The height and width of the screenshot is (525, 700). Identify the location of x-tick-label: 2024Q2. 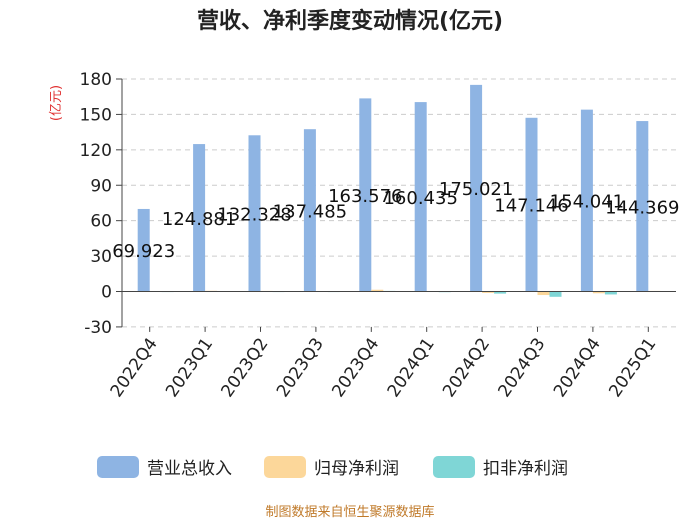
(466, 367).